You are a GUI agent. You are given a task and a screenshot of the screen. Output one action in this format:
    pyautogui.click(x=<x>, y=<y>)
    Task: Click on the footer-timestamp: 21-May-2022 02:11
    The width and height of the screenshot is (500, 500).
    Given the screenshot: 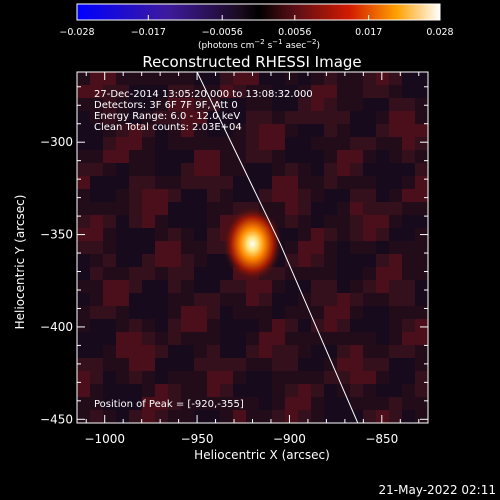 What is the action you would take?
    pyautogui.click(x=437, y=490)
    